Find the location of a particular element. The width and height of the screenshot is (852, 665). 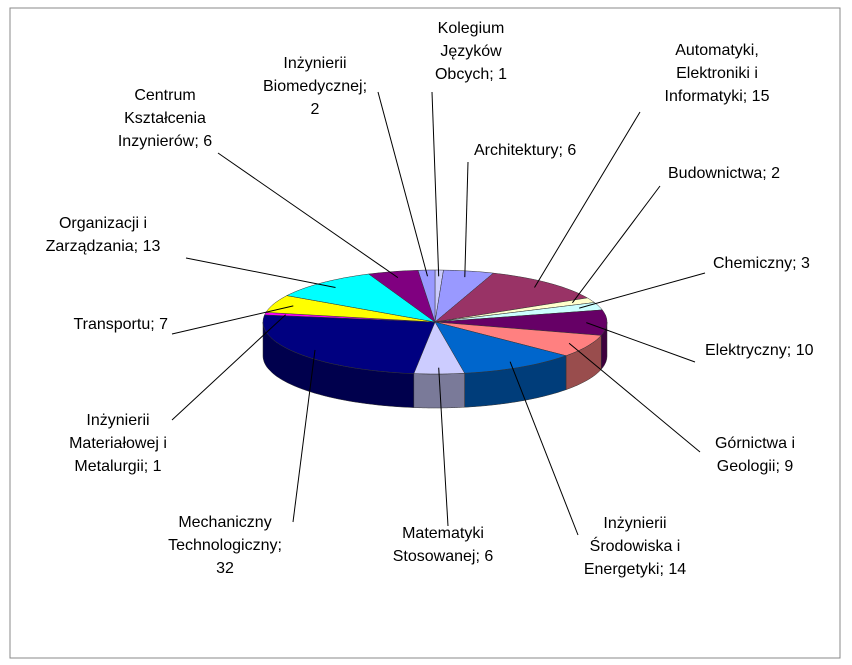

data-label: 2 is located at coordinates (315, 109).